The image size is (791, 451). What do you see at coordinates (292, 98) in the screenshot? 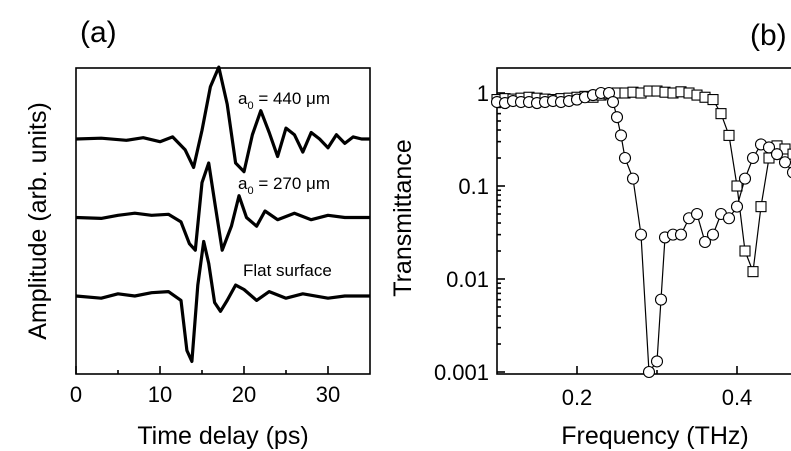
I see `series-label-rest: = 440 μm` at bounding box center [292, 98].